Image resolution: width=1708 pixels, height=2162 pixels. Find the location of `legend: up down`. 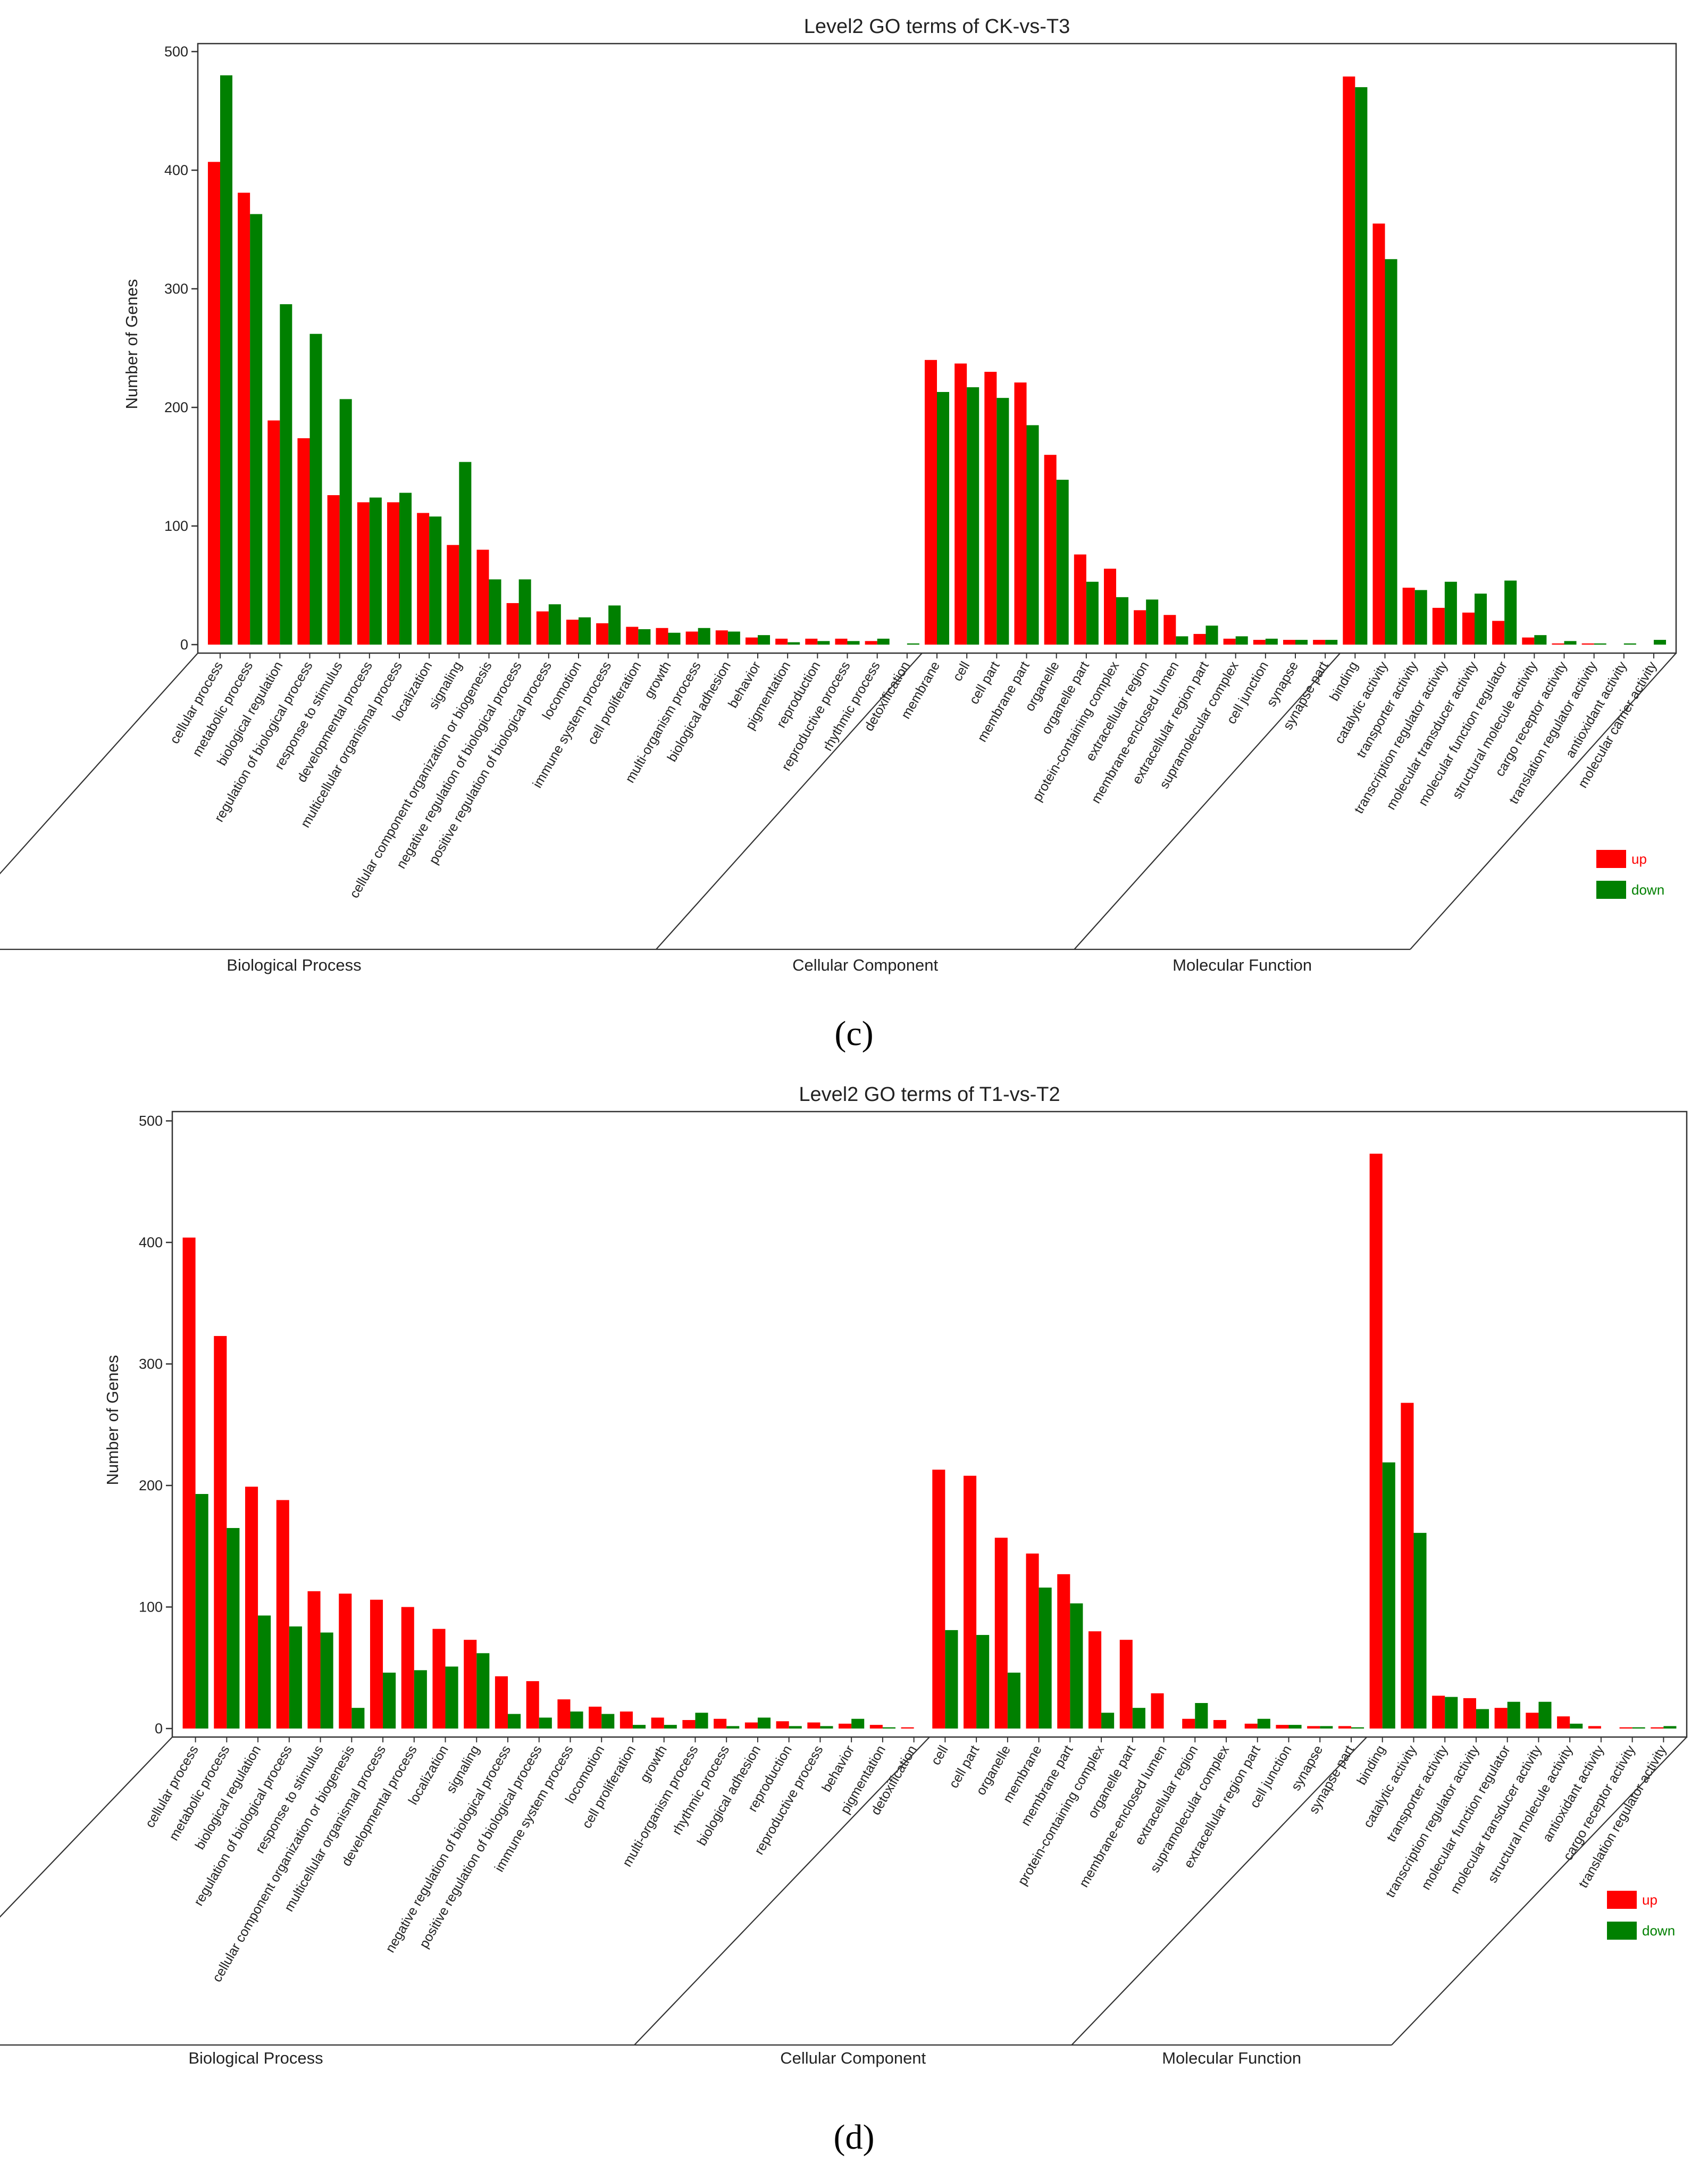

legend: up down is located at coordinates (1630, 874).